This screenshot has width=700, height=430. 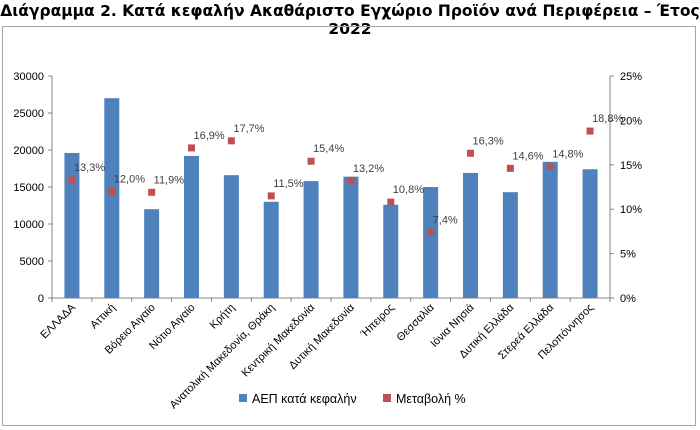 What do you see at coordinates (631, 77) in the screenshot?
I see `y-right-tick-label: 25%` at bounding box center [631, 77].